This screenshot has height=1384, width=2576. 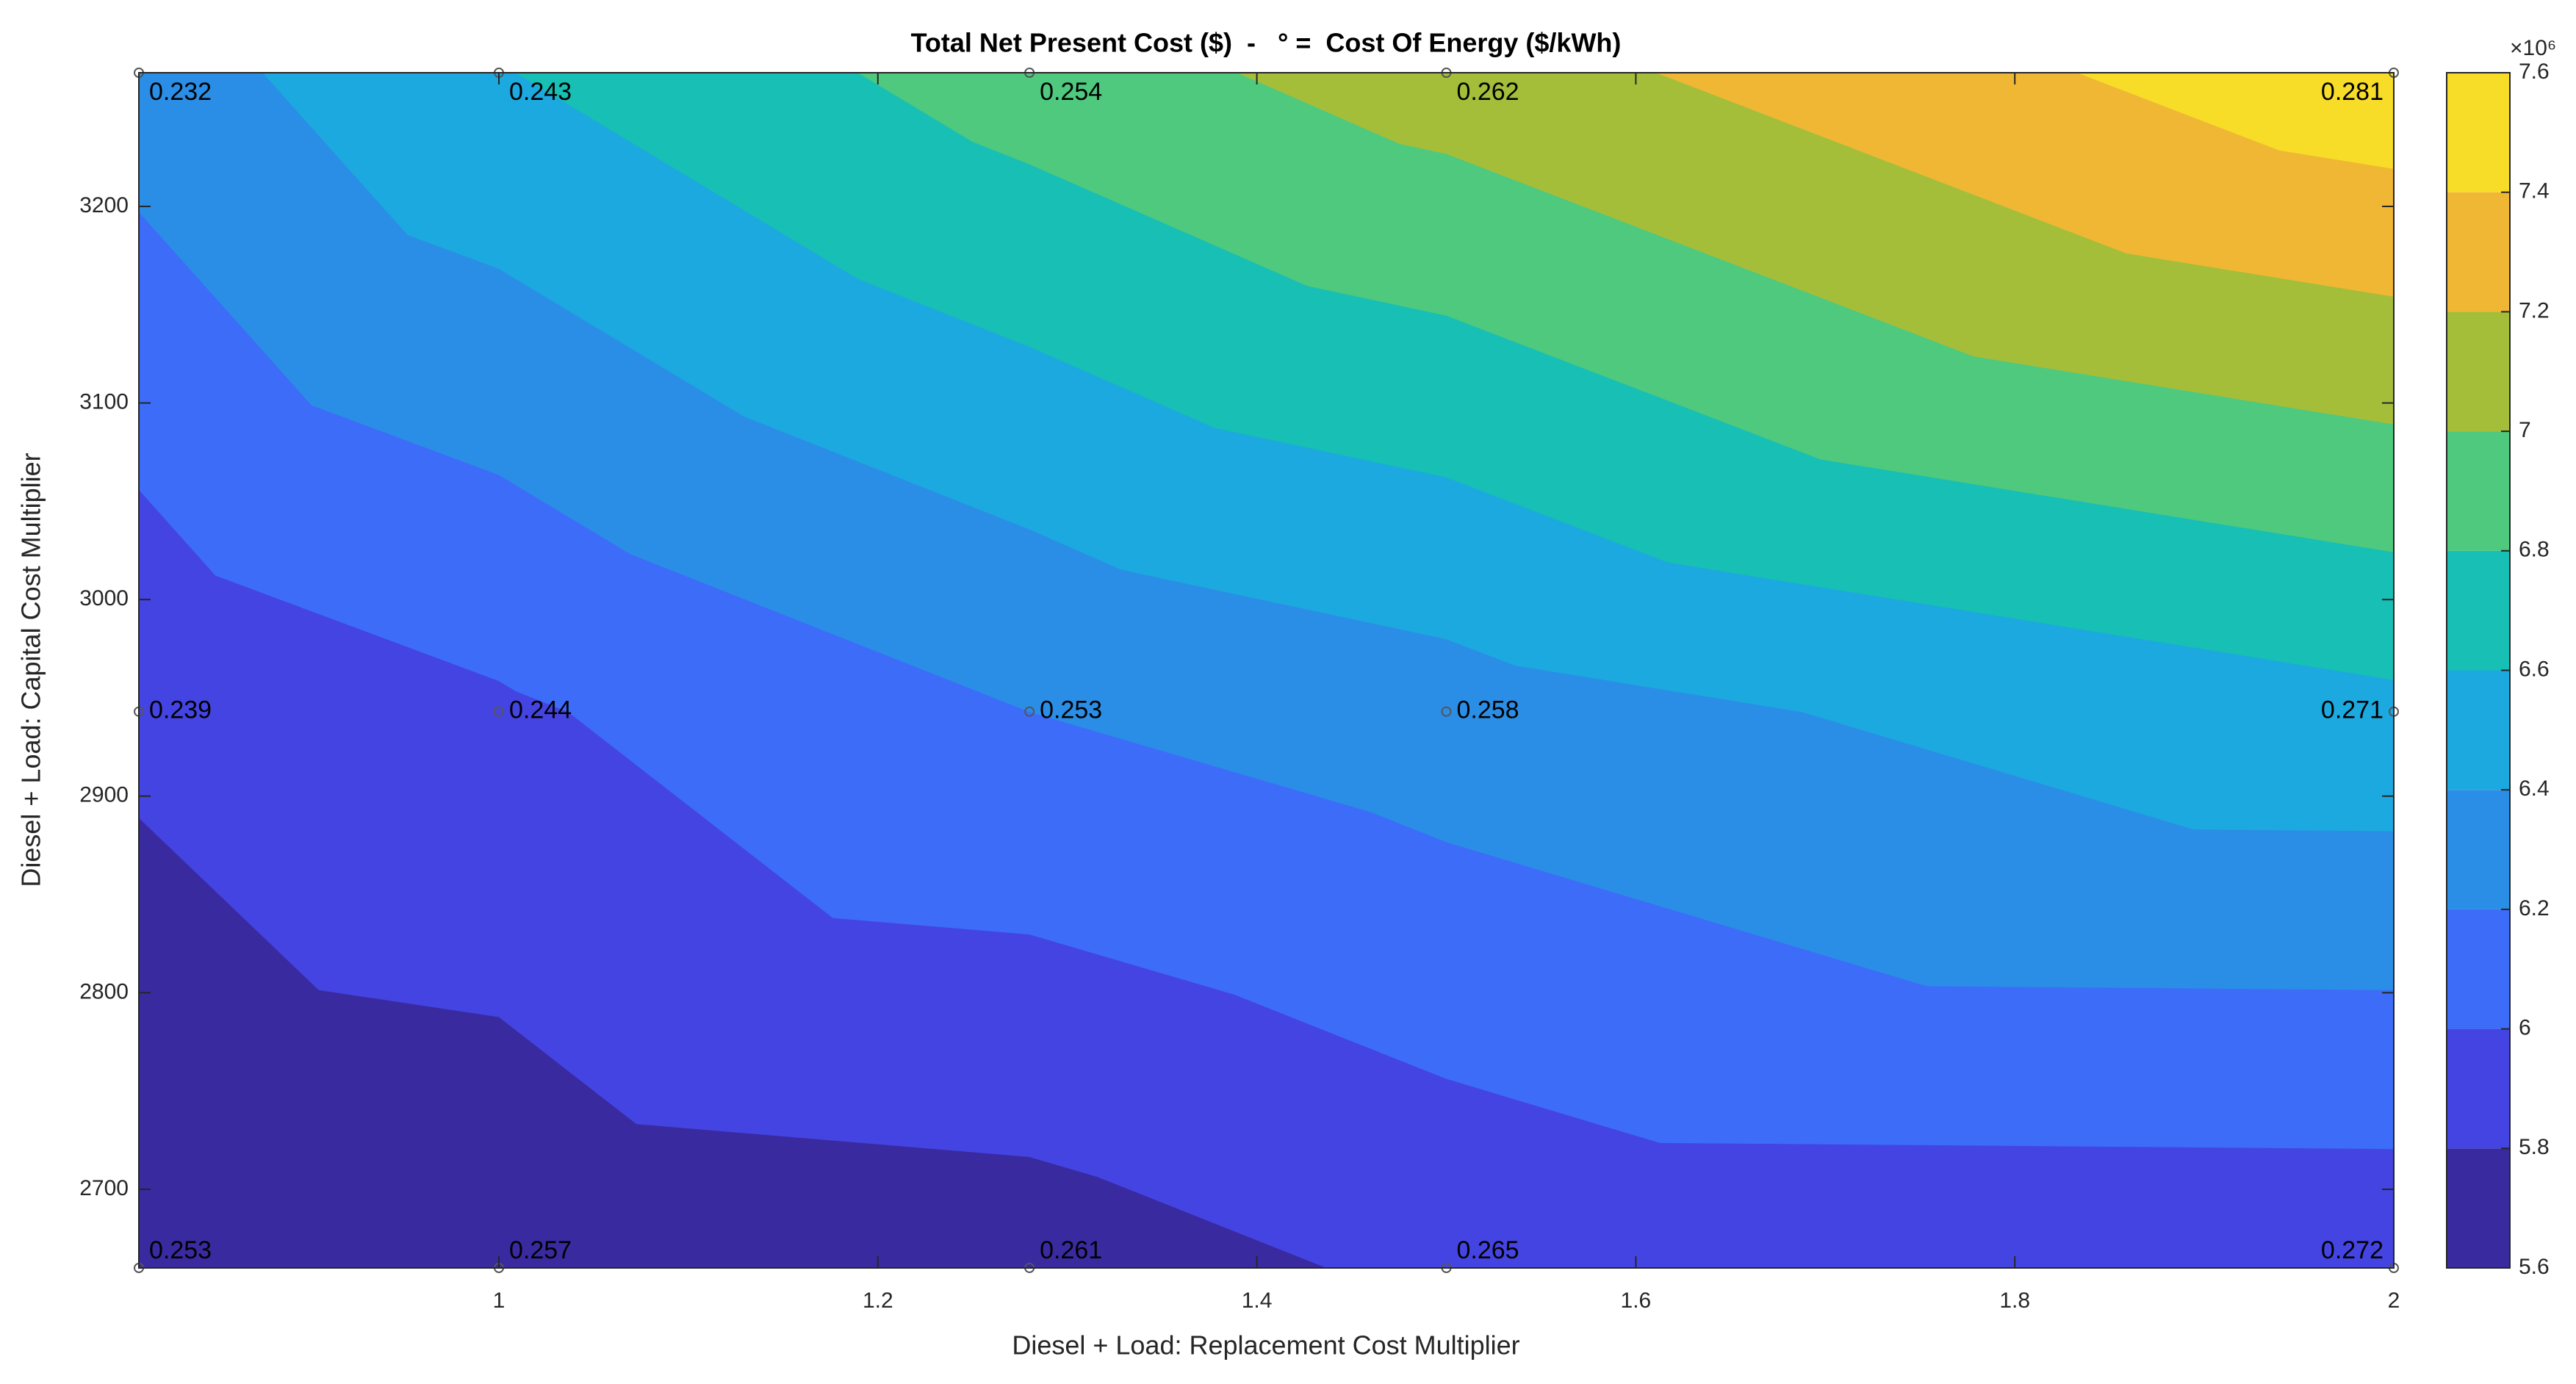 I want to click on y-axis-label: Diesel + Load: Capital Cost Multiplier, so click(x=31, y=670).